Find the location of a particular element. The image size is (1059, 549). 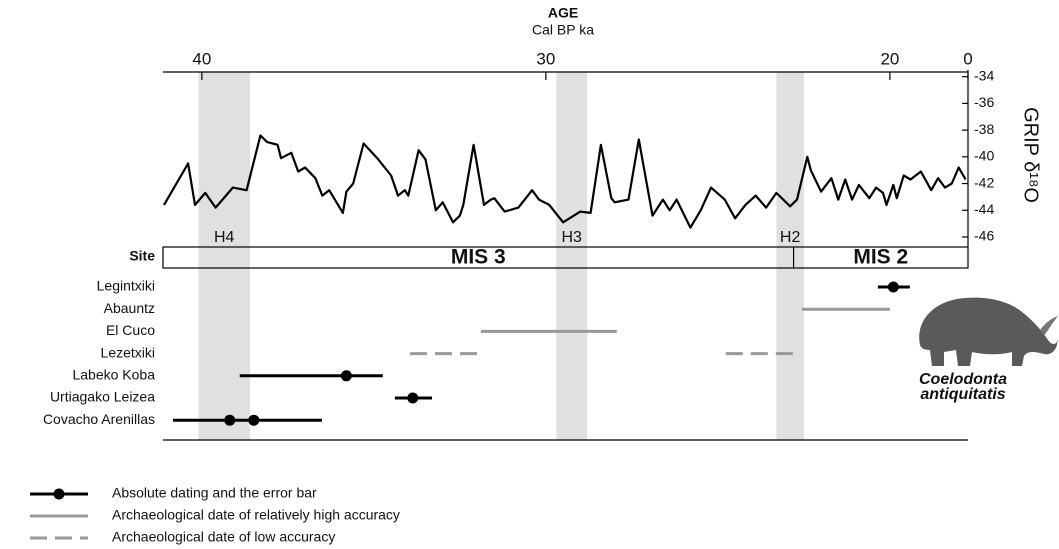

species-name: antiquitatis is located at coordinates (962, 394).